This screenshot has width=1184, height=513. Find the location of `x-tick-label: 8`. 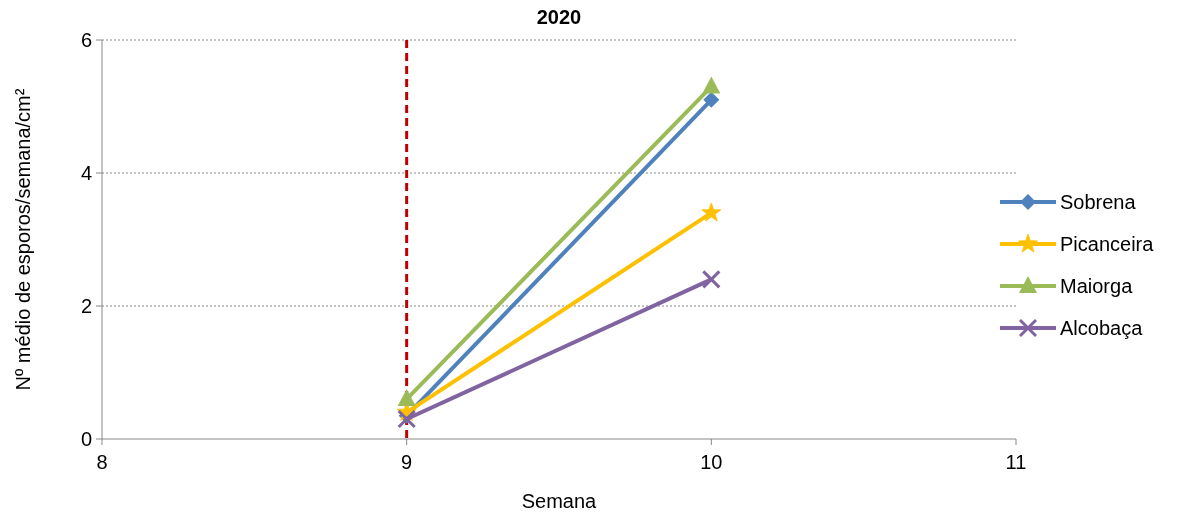

x-tick-label: 8 is located at coordinates (102, 462).